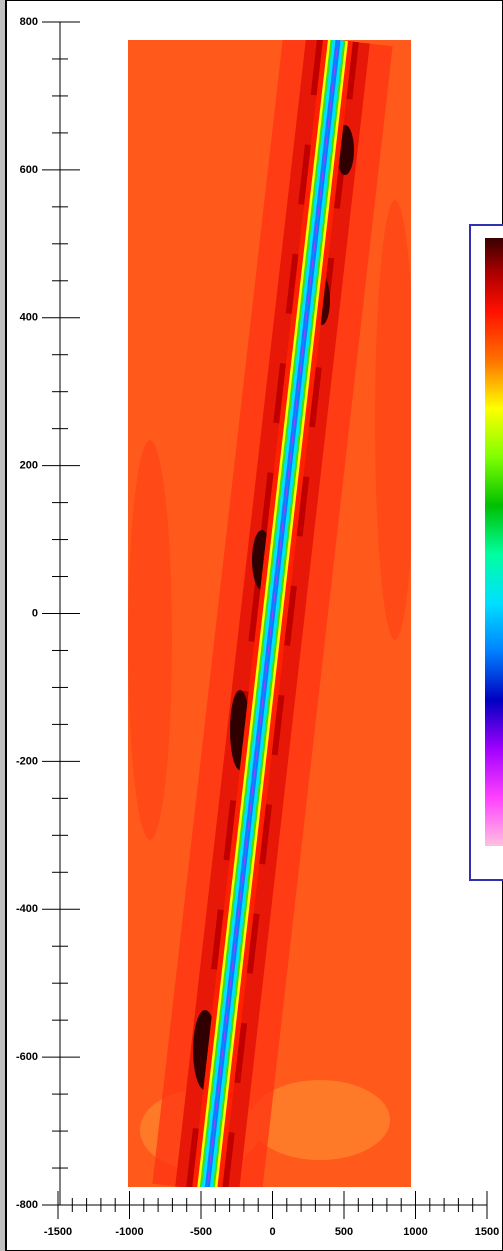 This screenshot has height=1251, width=503. Describe the element at coordinates (27, 761) in the screenshot. I see `y-tick-label: -200` at that location.